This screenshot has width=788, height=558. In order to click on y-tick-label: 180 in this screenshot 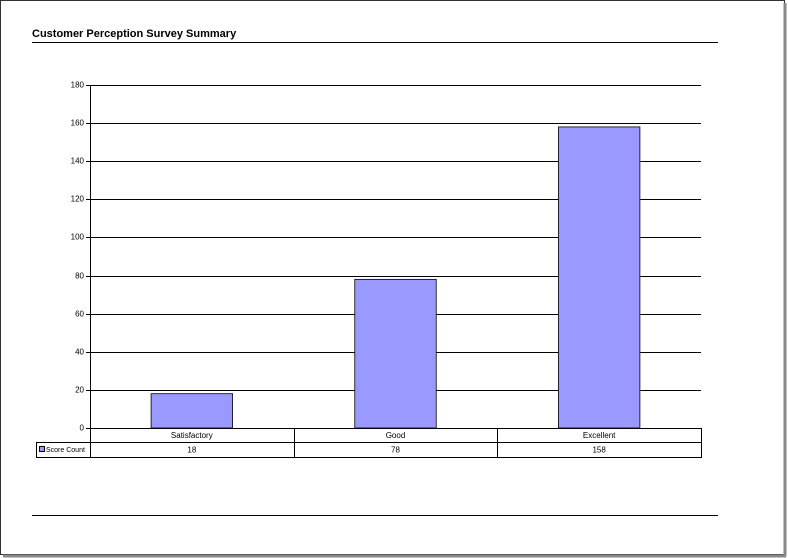, I will do `click(78, 85)`.